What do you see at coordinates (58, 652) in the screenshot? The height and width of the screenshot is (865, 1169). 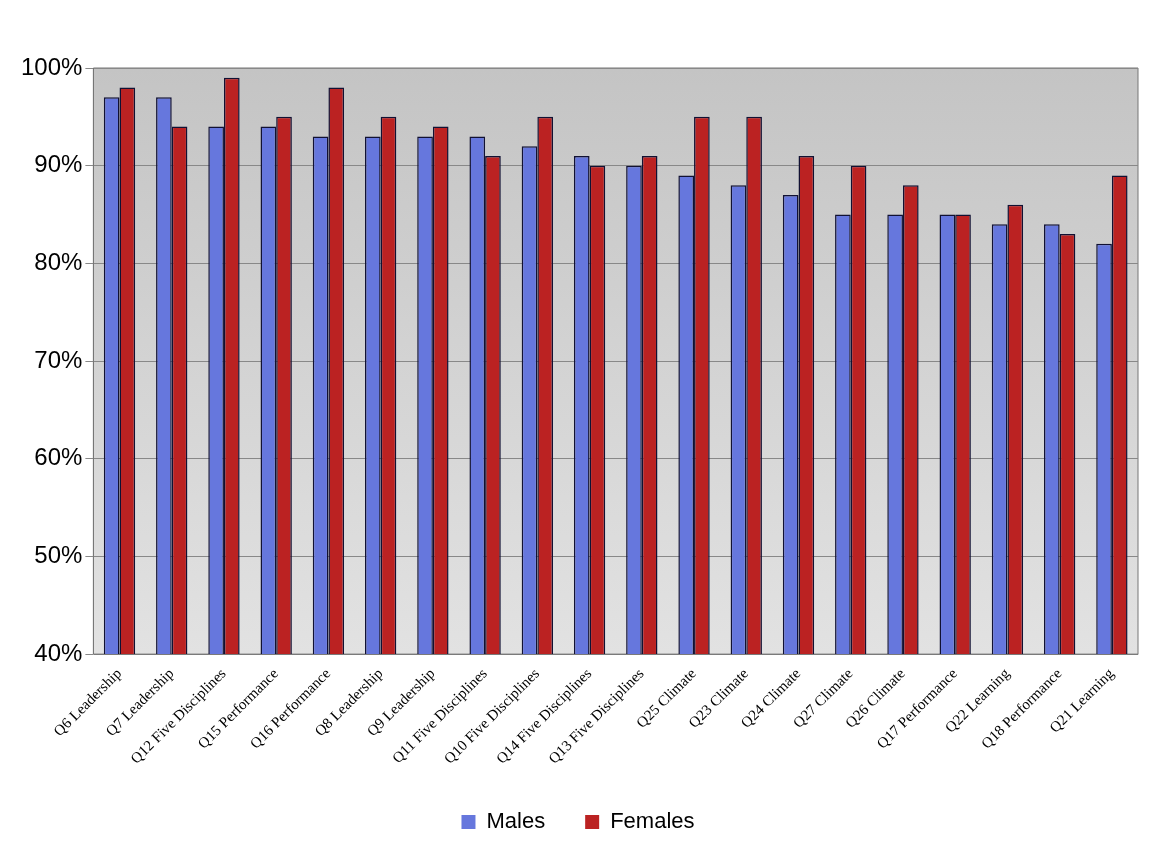 I see `y-tick-label: 40%` at bounding box center [58, 652].